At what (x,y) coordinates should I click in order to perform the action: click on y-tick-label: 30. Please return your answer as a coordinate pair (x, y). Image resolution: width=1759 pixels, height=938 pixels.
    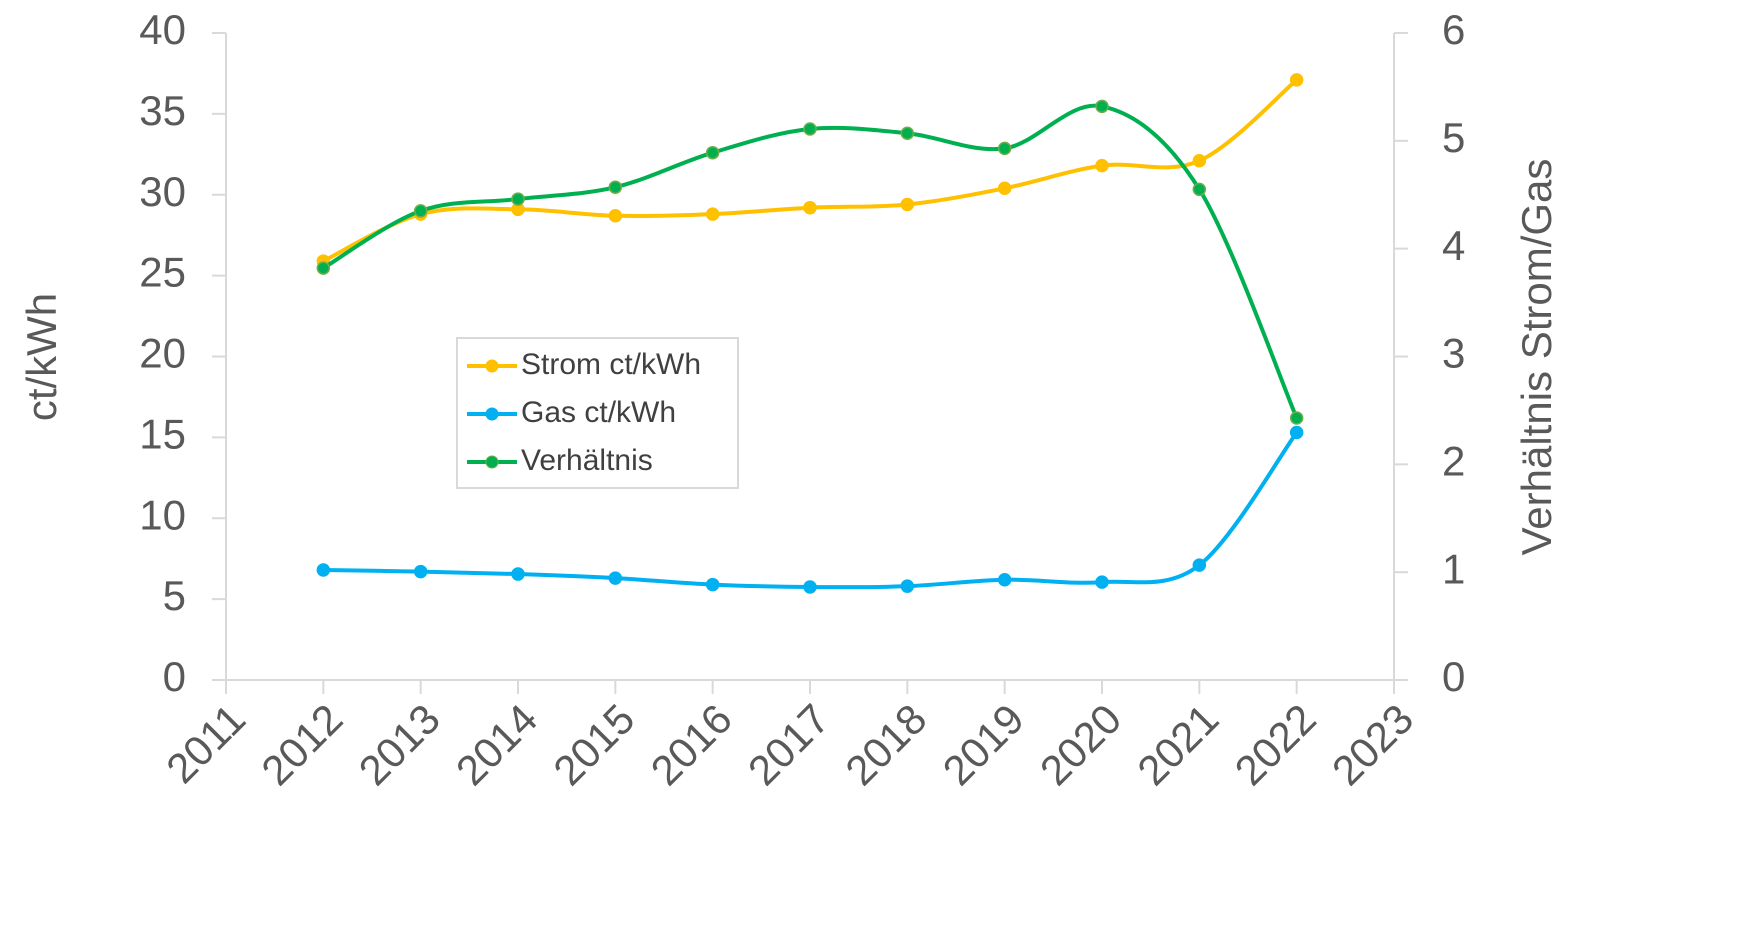
    Looking at the image, I should click on (162, 191).